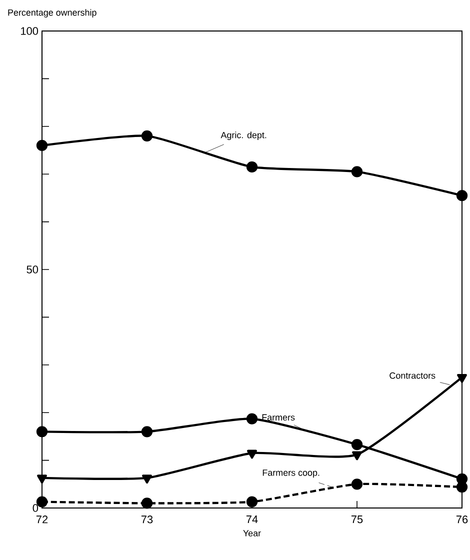  What do you see at coordinates (252, 520) in the screenshot?
I see `x-tick-label: 74` at bounding box center [252, 520].